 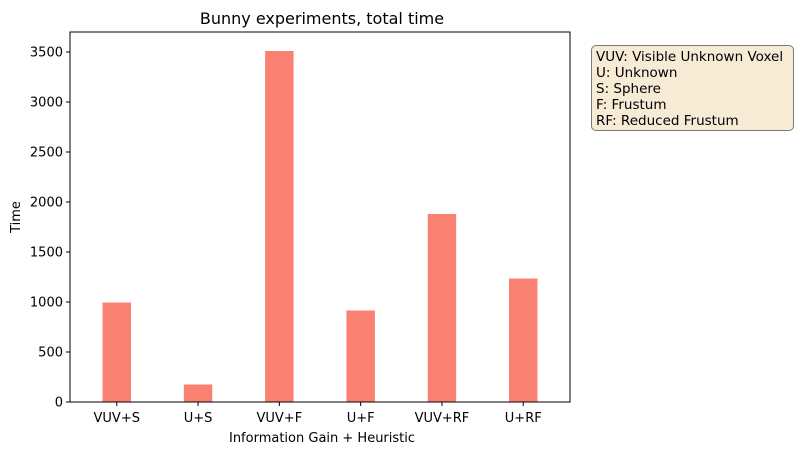 What do you see at coordinates (50, 228) in the screenshot?
I see `y-axis-ticks: 0 500 1000 1500 2000 2500 3000 3500` at bounding box center [50, 228].